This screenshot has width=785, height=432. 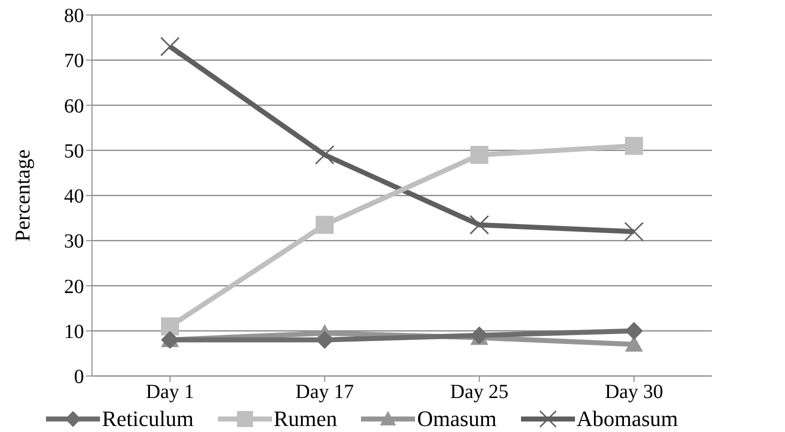 What do you see at coordinates (22, 195) in the screenshot?
I see `y-axis-title: Percentage` at bounding box center [22, 195].